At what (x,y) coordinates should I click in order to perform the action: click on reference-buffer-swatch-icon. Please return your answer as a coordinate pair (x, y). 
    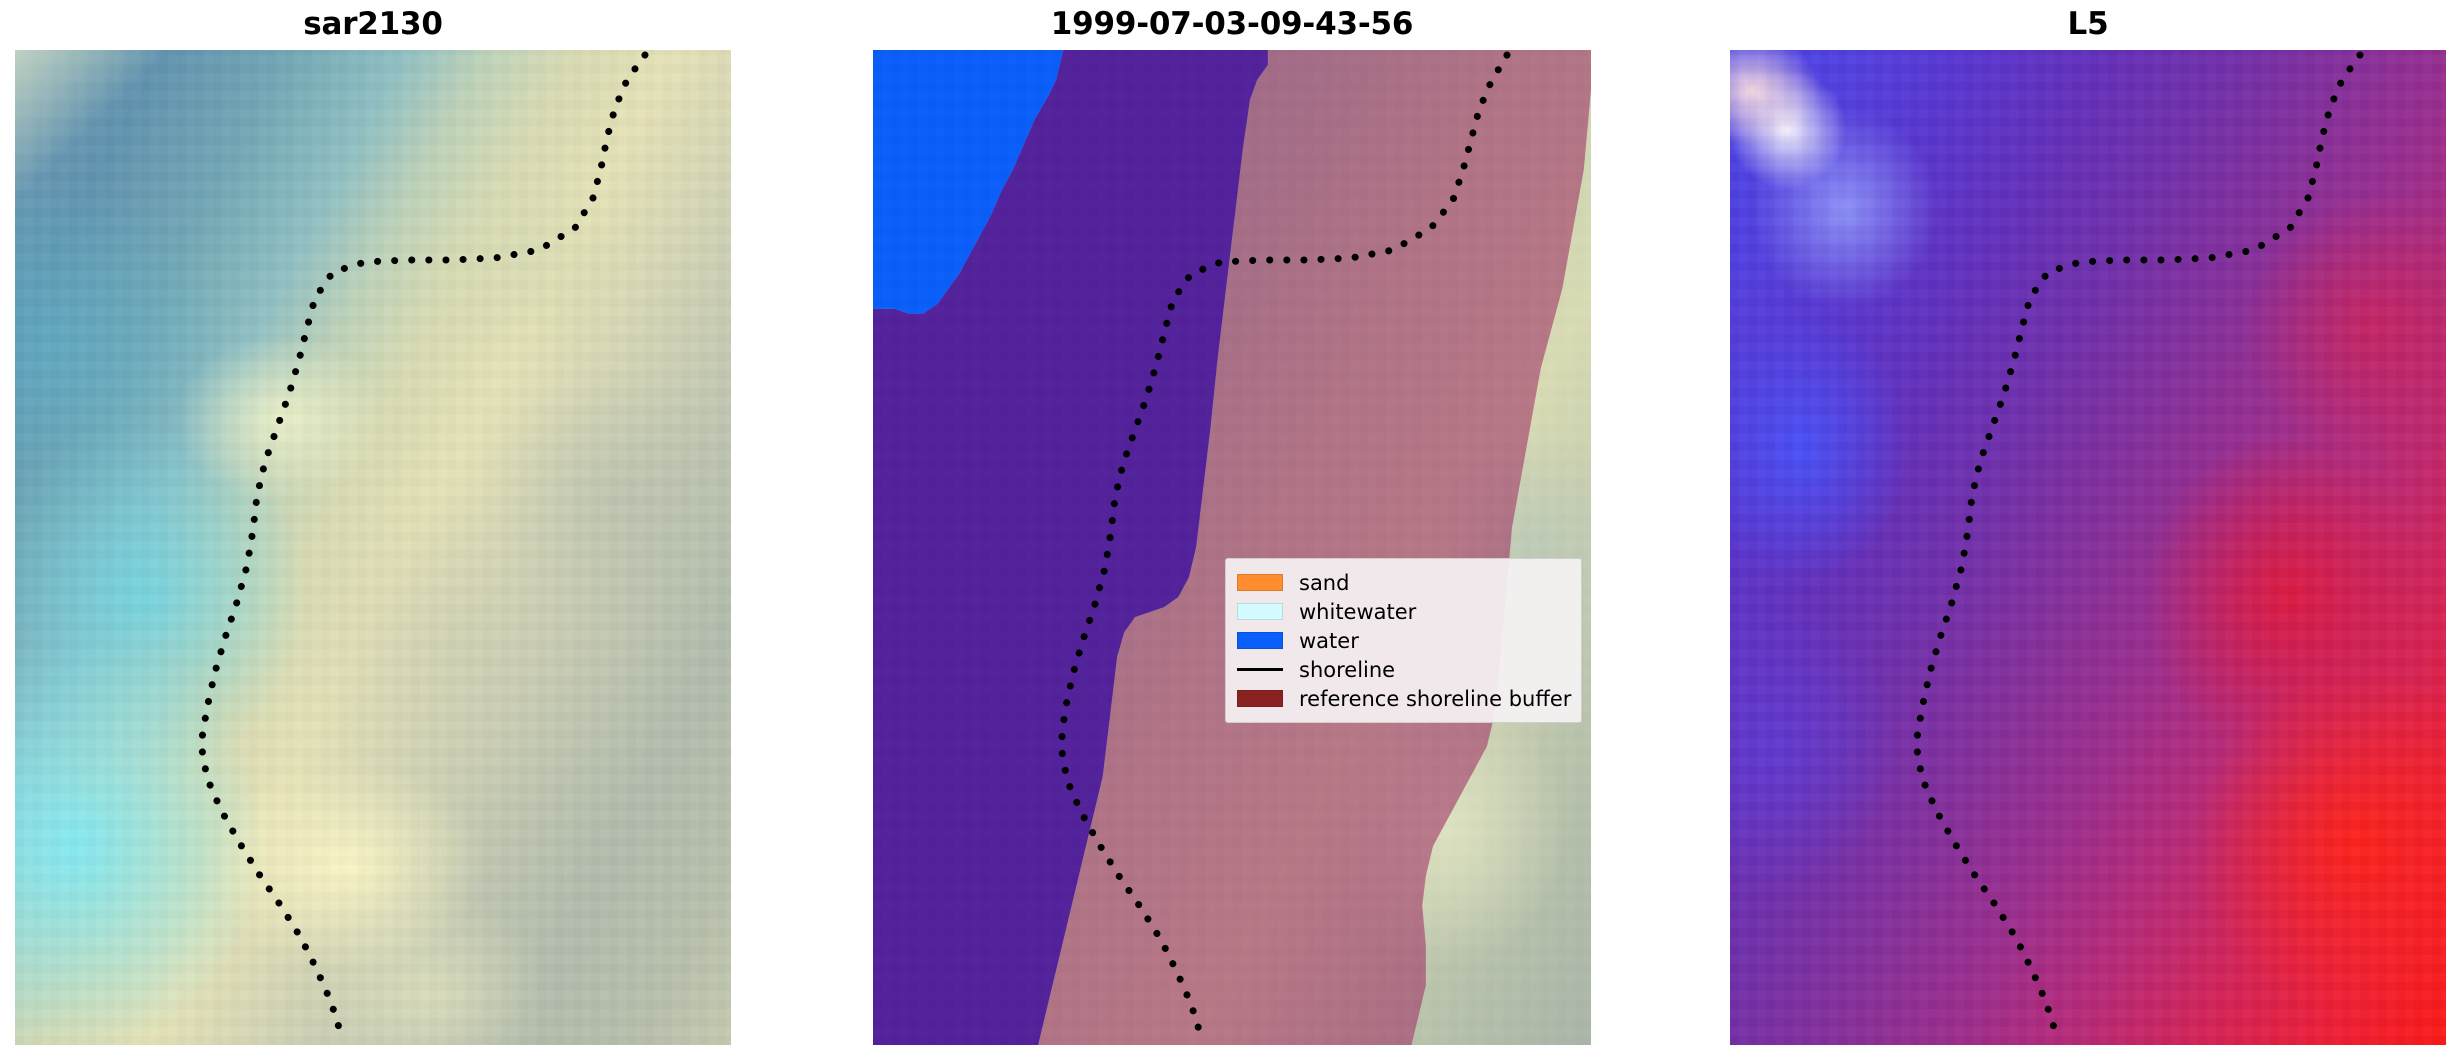
    Looking at the image, I should click on (1260, 698).